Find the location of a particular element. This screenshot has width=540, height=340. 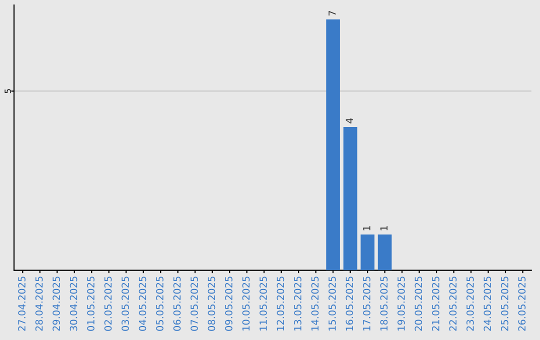

x-tick-label: 12.05.2025 is located at coordinates (280, 303).